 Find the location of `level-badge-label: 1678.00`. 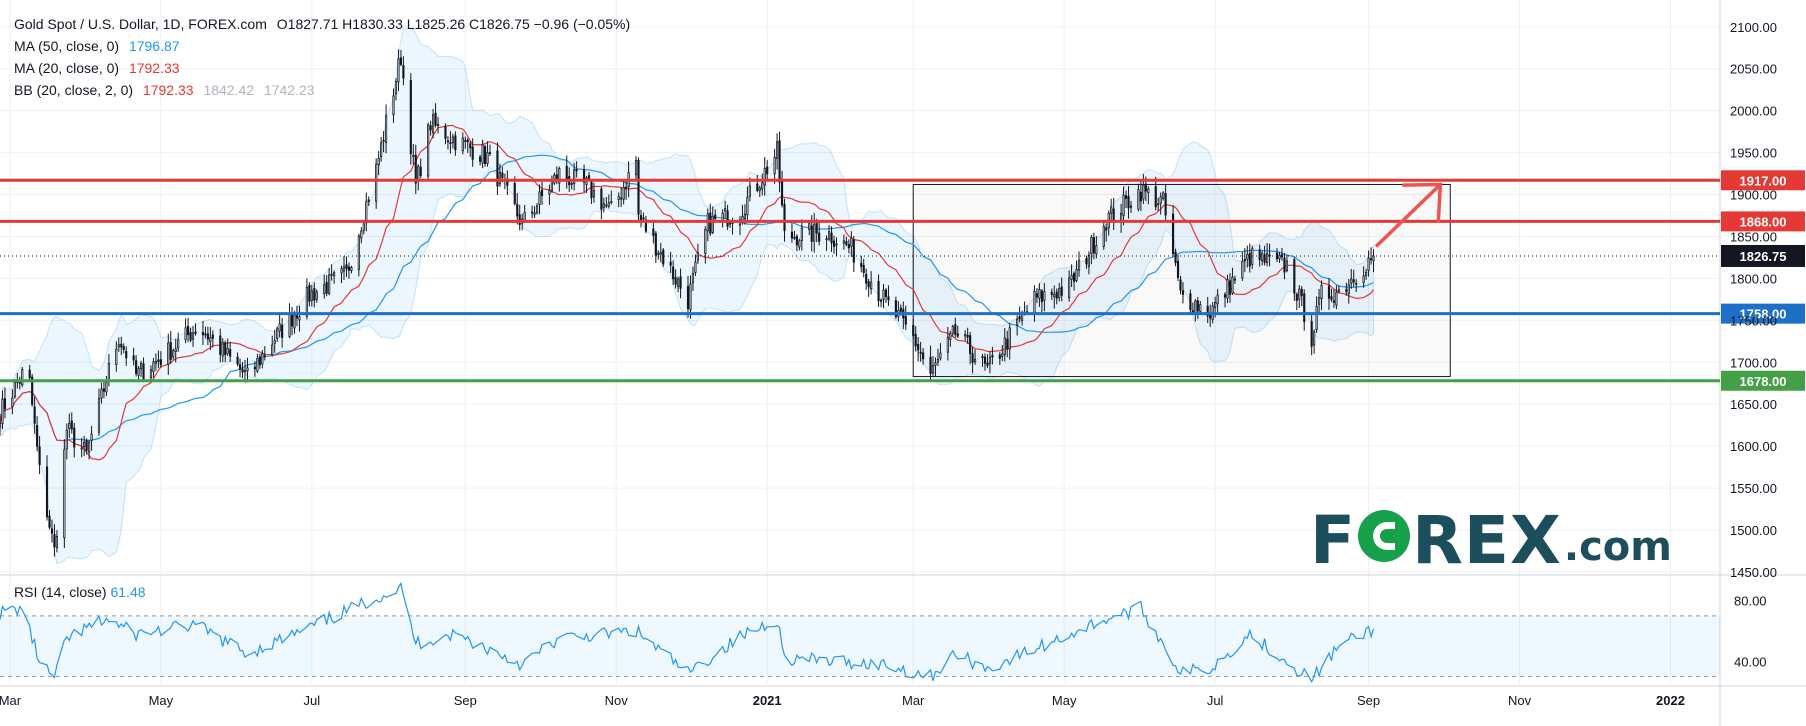

level-badge-label: 1678.00 is located at coordinates (1763, 381).